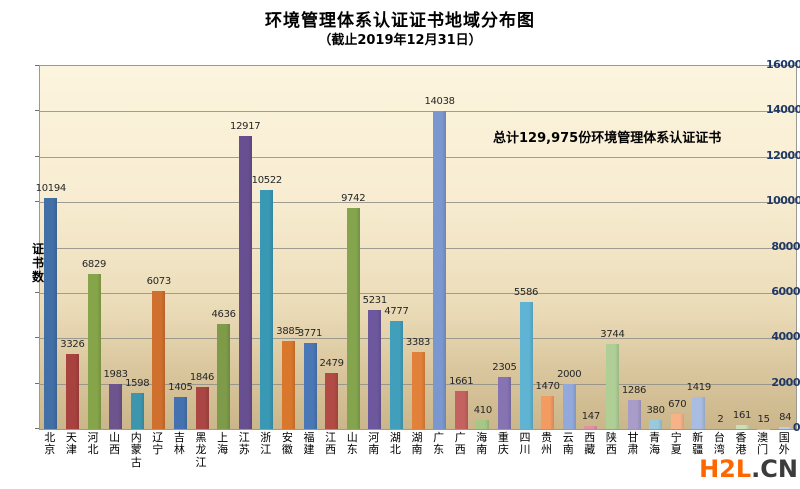  What do you see at coordinates (699, 412) in the screenshot?
I see `bar-新疆` at bounding box center [699, 412].